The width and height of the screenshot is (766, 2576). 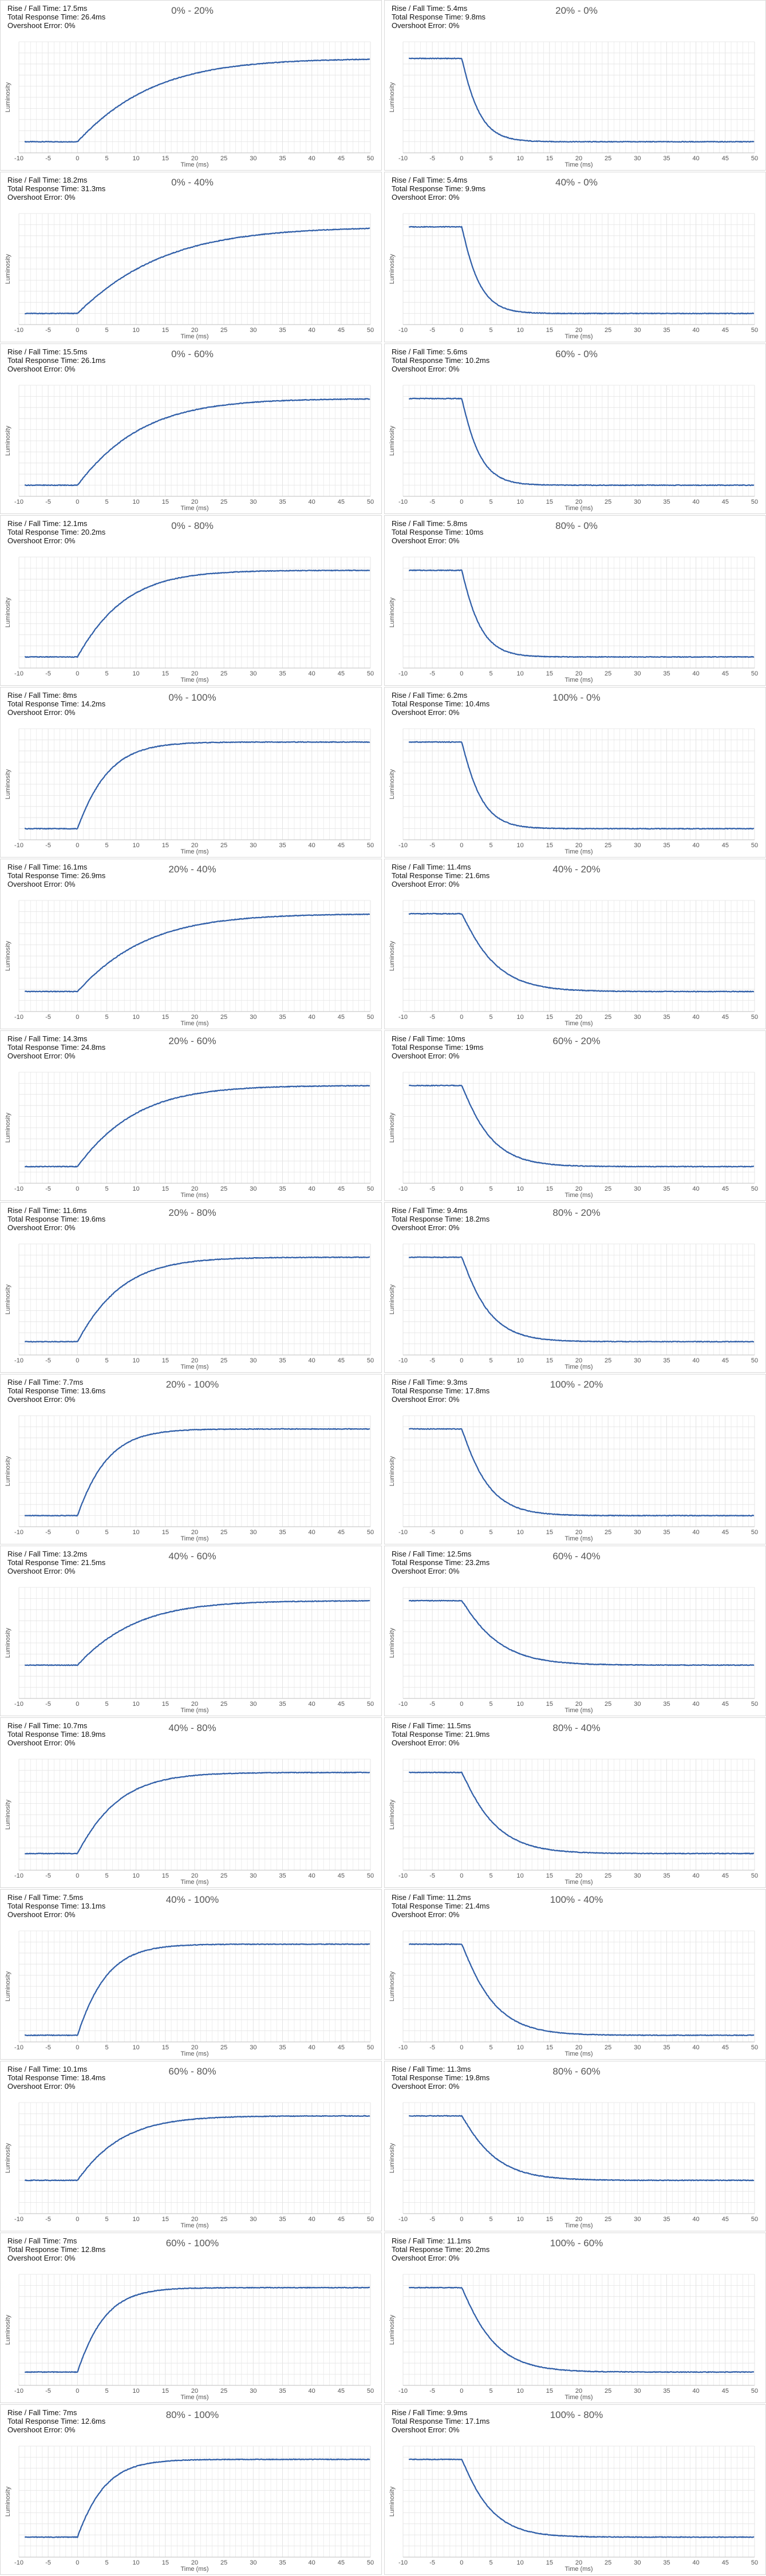 What do you see at coordinates (475, 188) in the screenshot?
I see `total-response-time-value: 9.9ms` at bounding box center [475, 188].